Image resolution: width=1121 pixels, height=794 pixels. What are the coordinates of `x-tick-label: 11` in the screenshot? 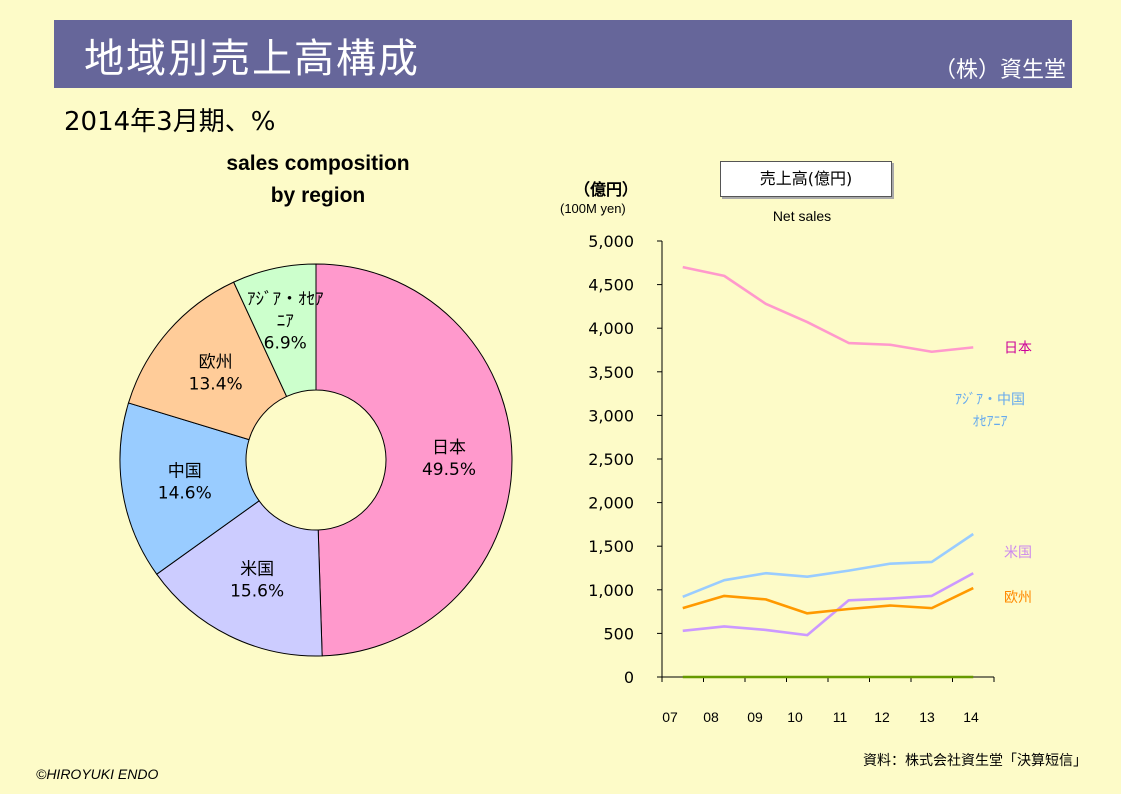 It's located at (840, 717).